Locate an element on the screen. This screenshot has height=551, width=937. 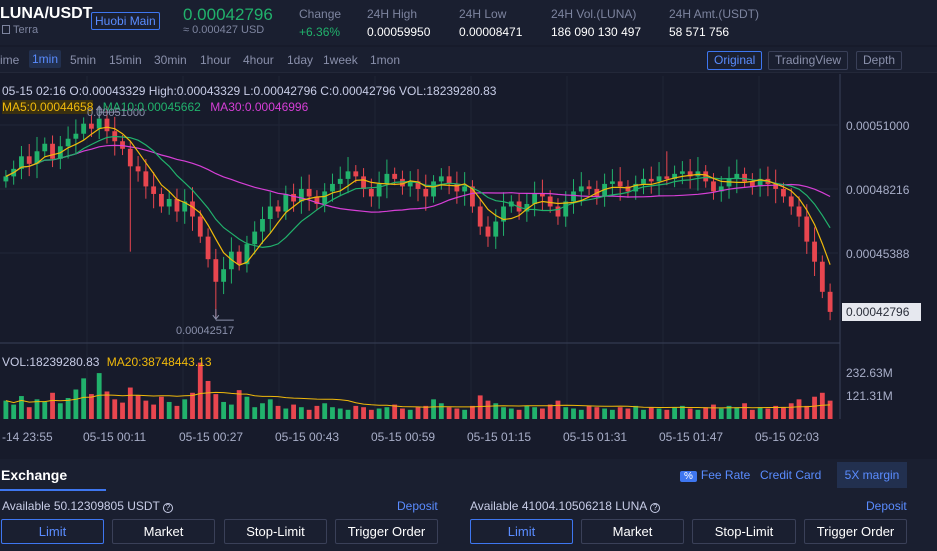
interval-1min: 1min is located at coordinates (45, 59).